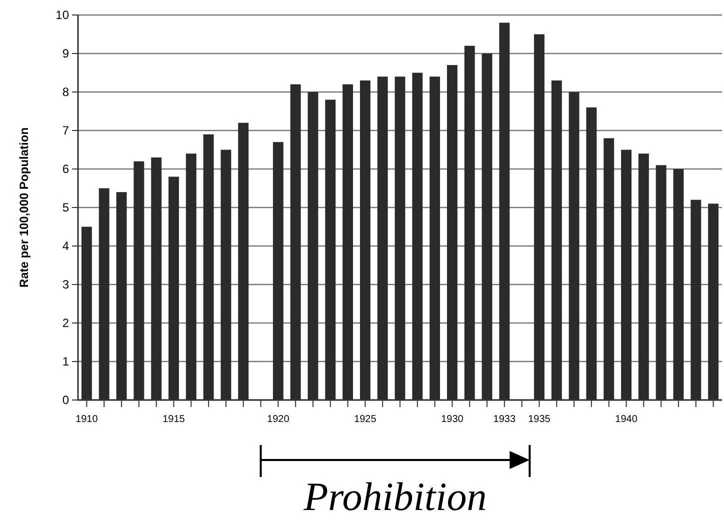  I want to click on y-tick-label: 2, so click(66, 323).